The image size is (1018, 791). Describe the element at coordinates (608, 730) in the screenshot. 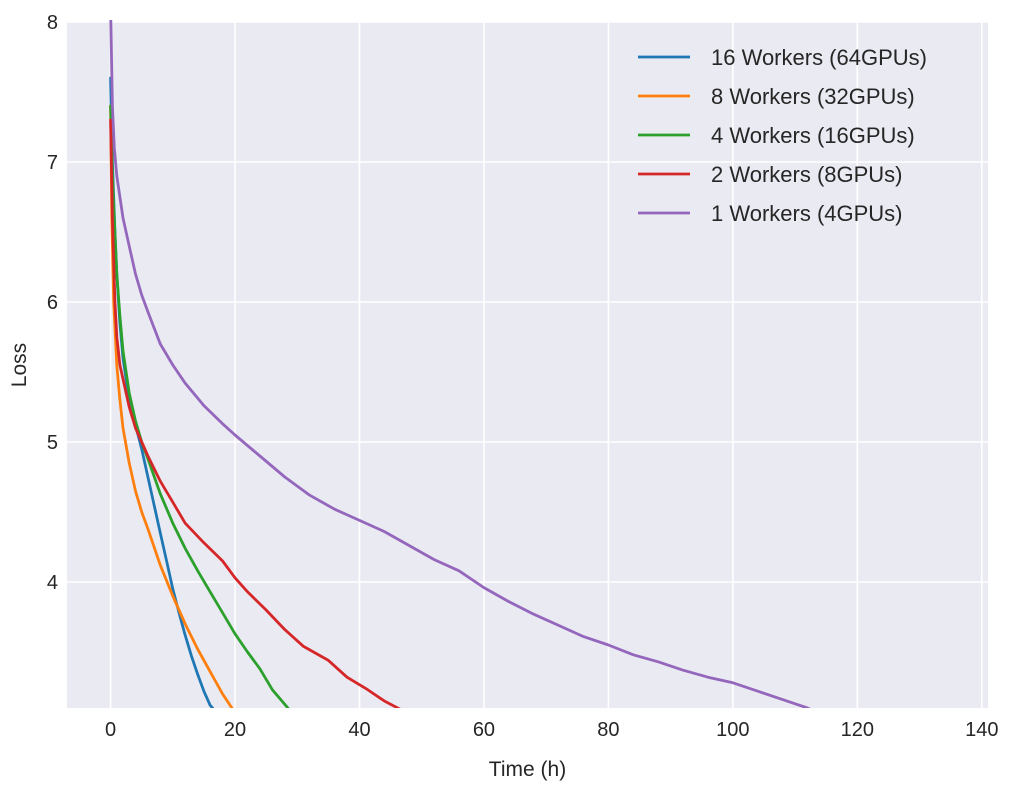

I see `x-tick-label: 80` at that location.